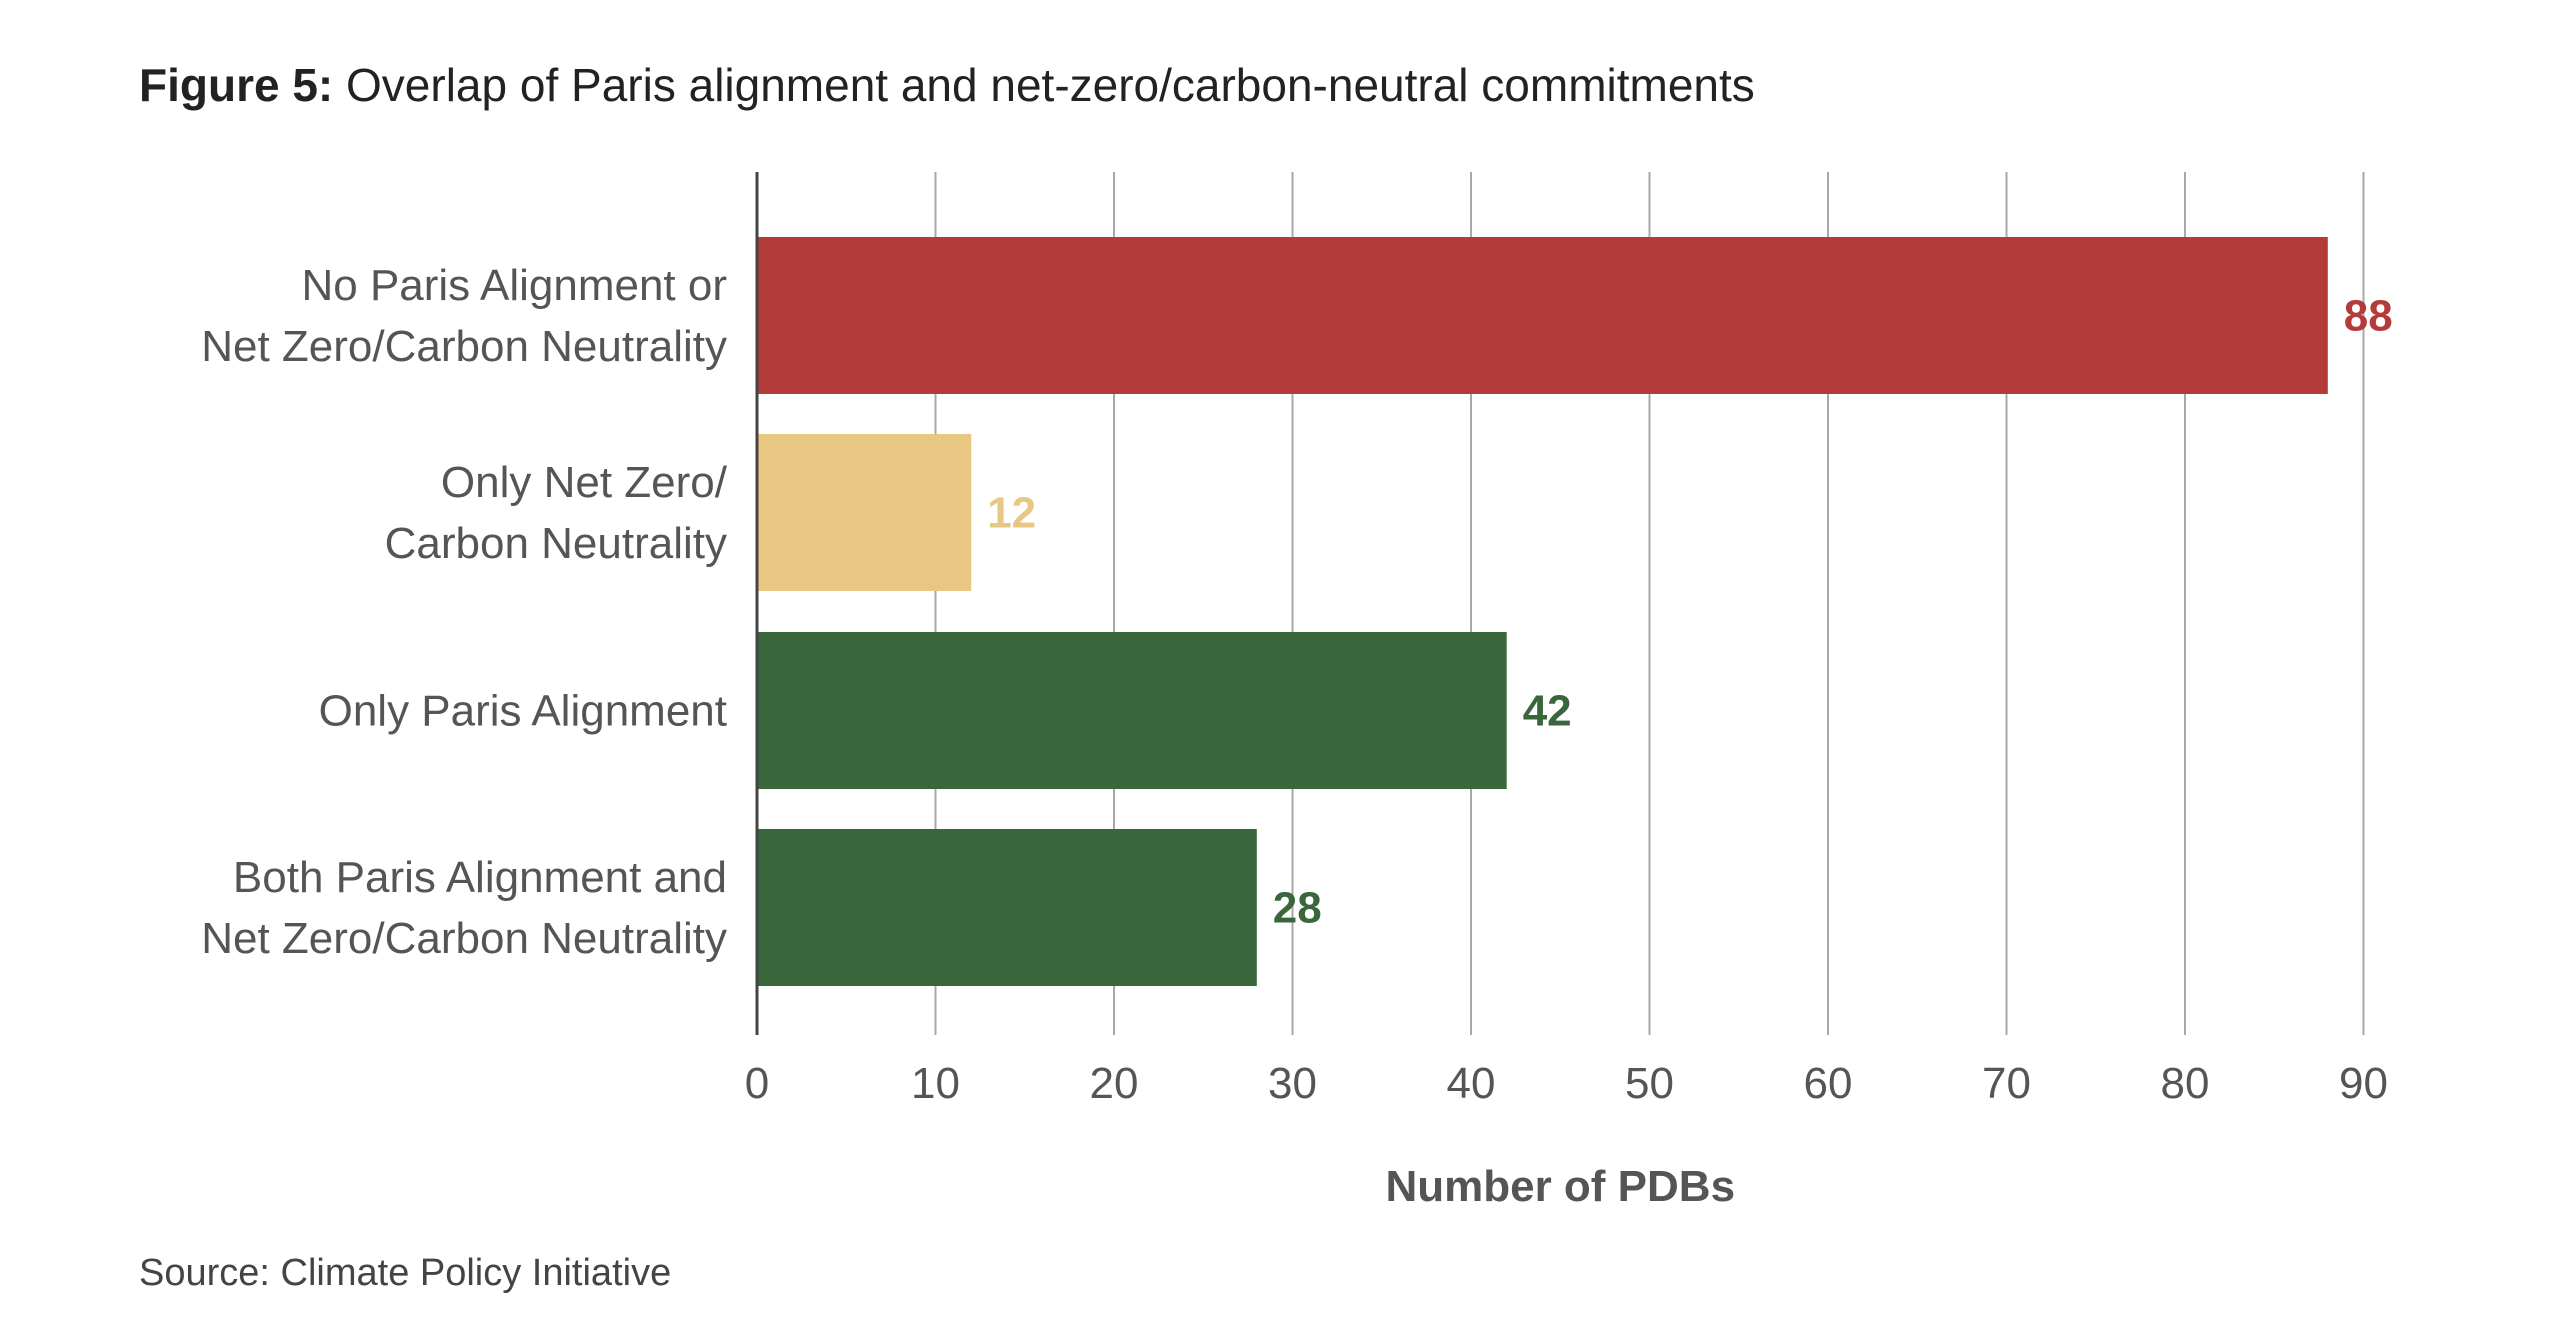 The image size is (2550, 1328). I want to click on figure-label: Figure 5:, so click(236, 85).